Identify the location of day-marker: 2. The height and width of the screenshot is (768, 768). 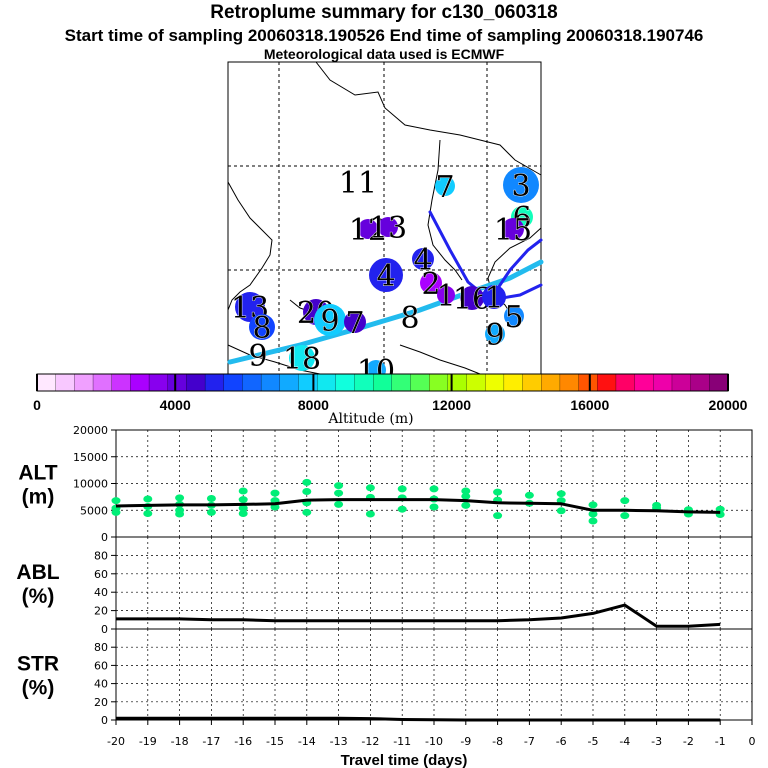
(431, 284).